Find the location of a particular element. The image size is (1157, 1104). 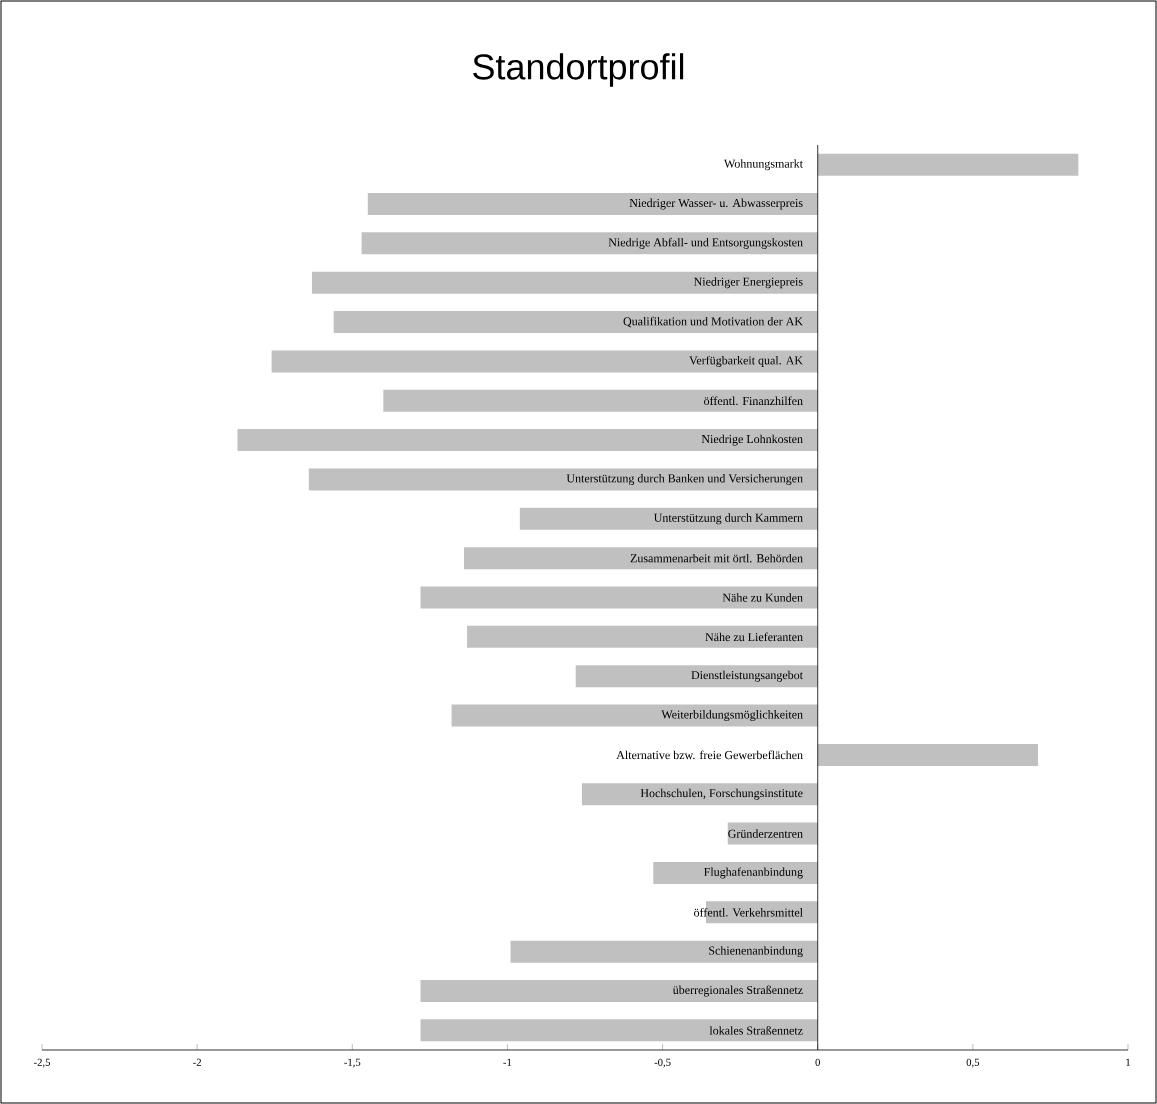

y-tick-label: lokales Straßennetz is located at coordinates (756, 1030).